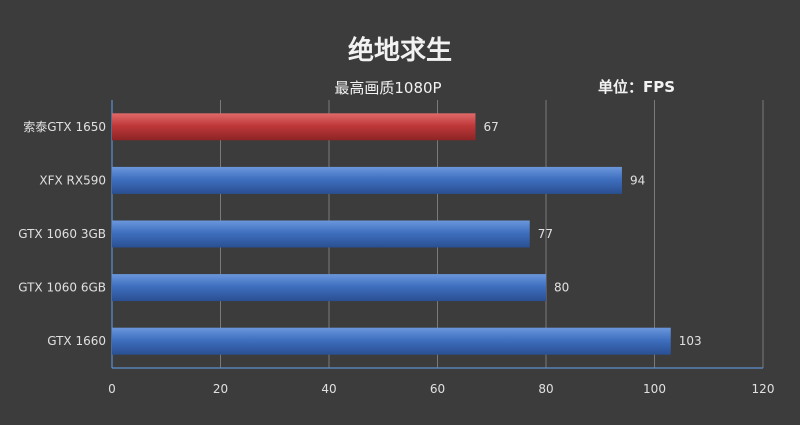 The image size is (800, 425). Describe the element at coordinates (112, 389) in the screenshot. I see `x-tick-label: 0` at that location.